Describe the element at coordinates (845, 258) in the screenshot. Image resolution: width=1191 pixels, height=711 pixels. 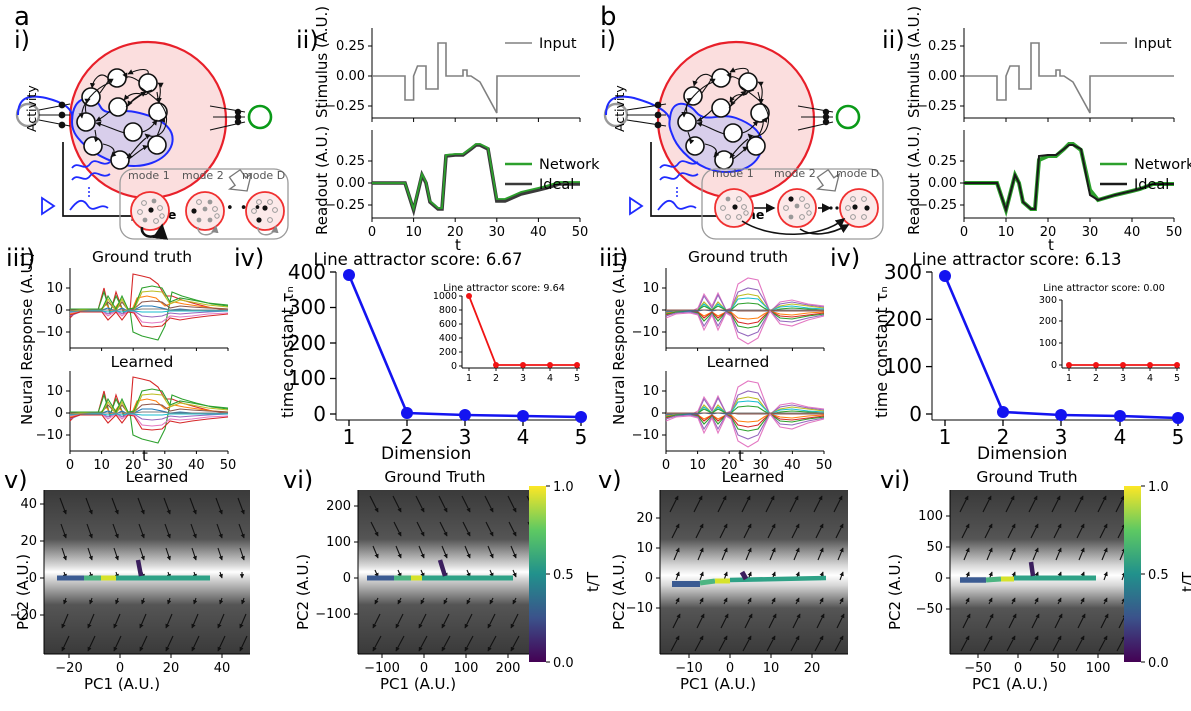
I see `panel-b-iv-label: iv)` at that location.